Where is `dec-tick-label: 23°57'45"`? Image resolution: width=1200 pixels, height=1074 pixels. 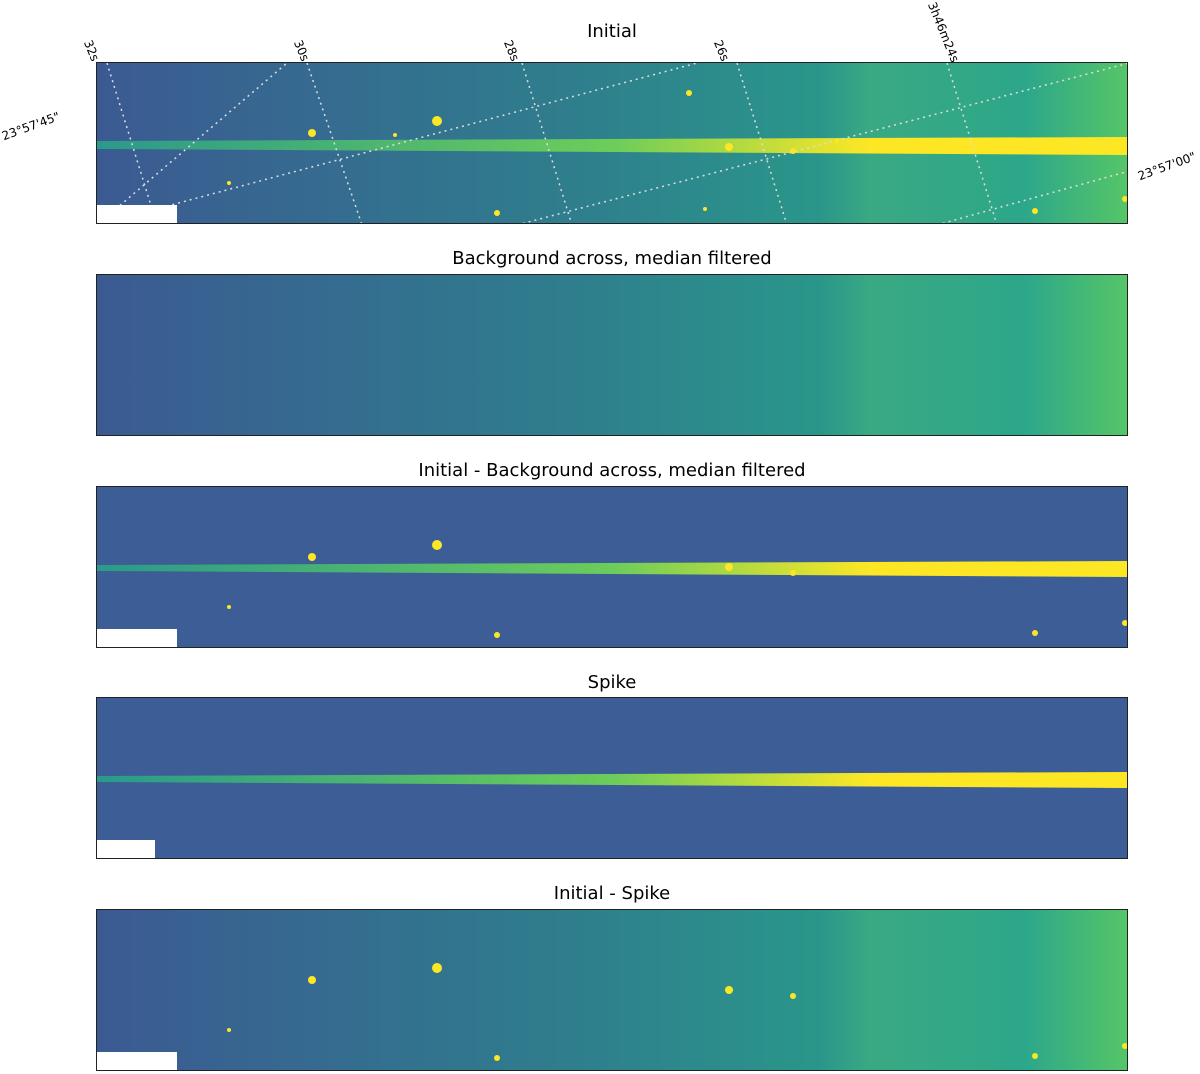
dec-tick-label: 23°57'45" is located at coordinates (31, 126).